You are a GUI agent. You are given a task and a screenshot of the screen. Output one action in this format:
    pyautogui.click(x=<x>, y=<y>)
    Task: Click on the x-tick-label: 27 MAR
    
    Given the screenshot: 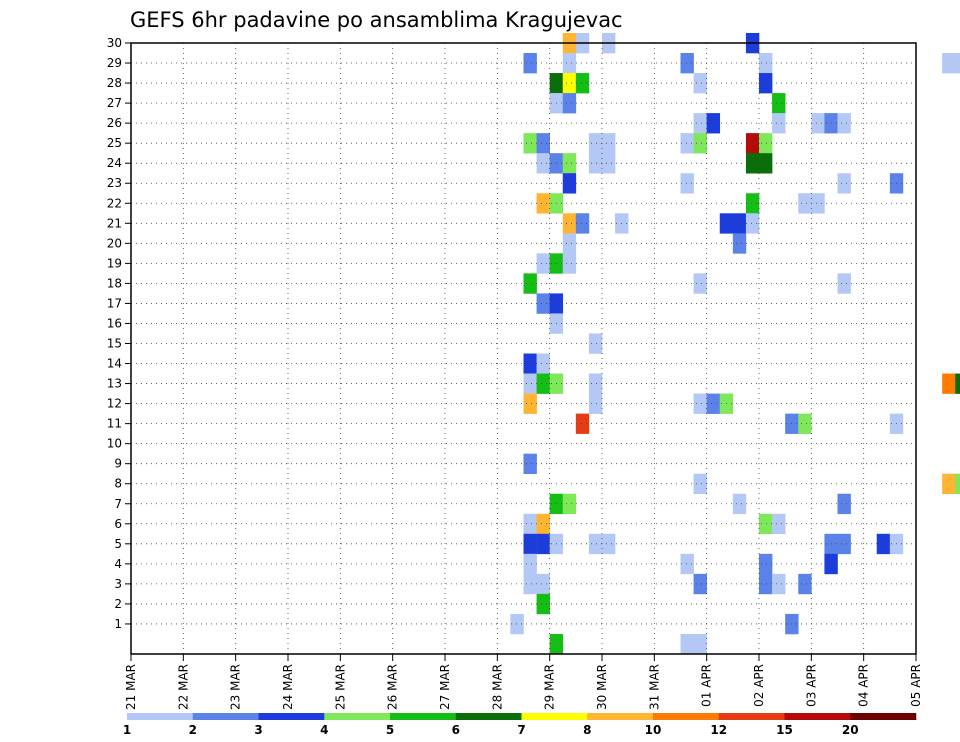 What is the action you would take?
    pyautogui.click(x=445, y=687)
    